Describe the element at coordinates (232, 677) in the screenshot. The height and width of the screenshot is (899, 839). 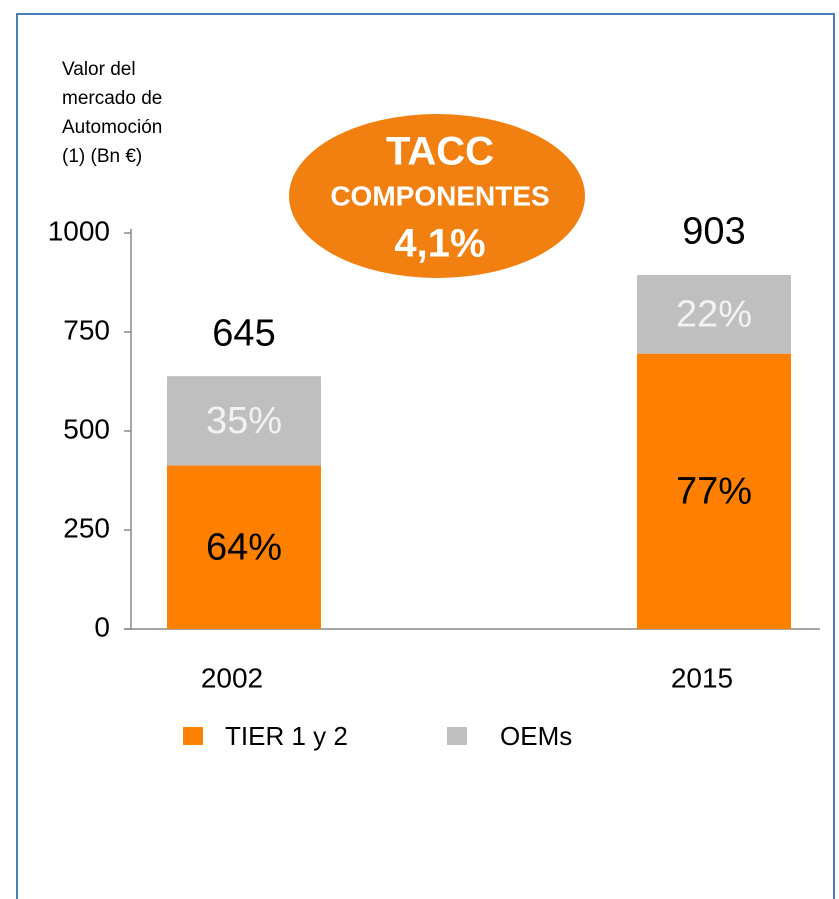
I see `x-tick-label: 2002` at that location.